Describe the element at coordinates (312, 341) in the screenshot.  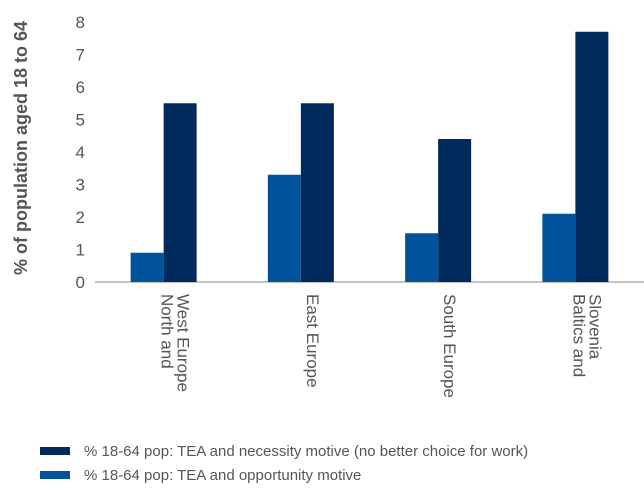
I see `x-tick-label: East Europe` at that location.